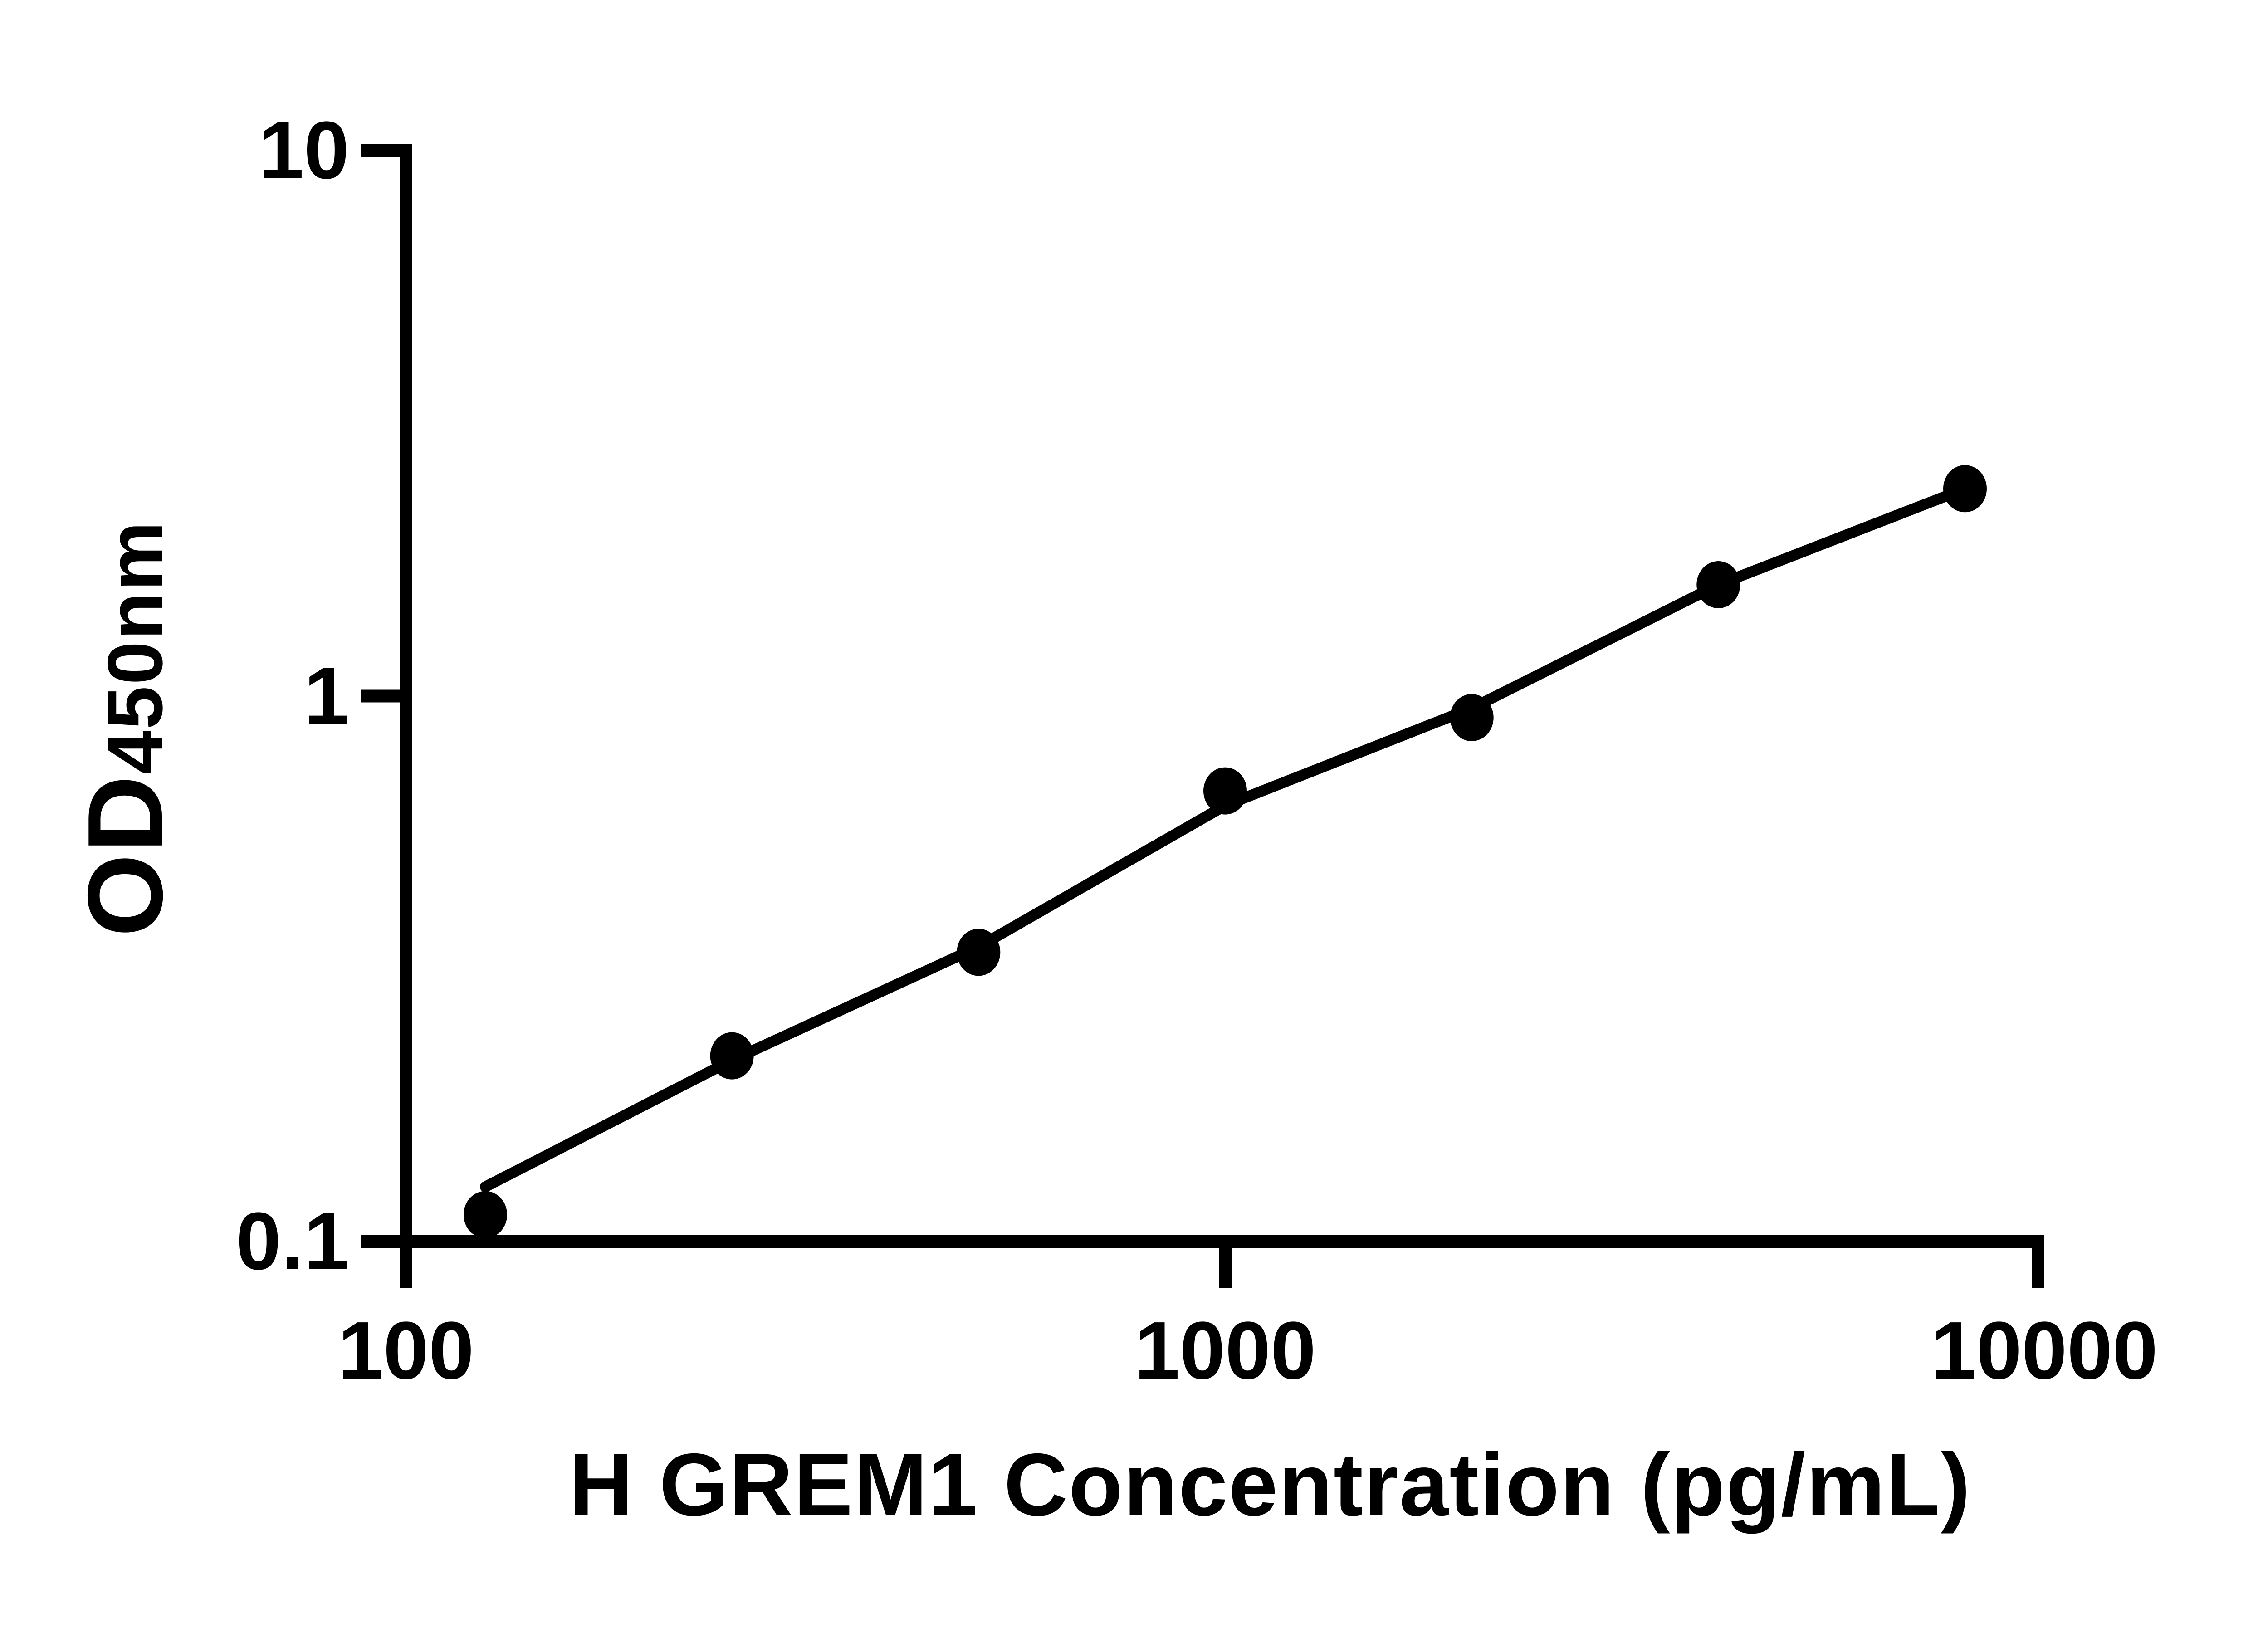  I want to click on x-tick-label-10000: 10000, so click(2045, 1350).